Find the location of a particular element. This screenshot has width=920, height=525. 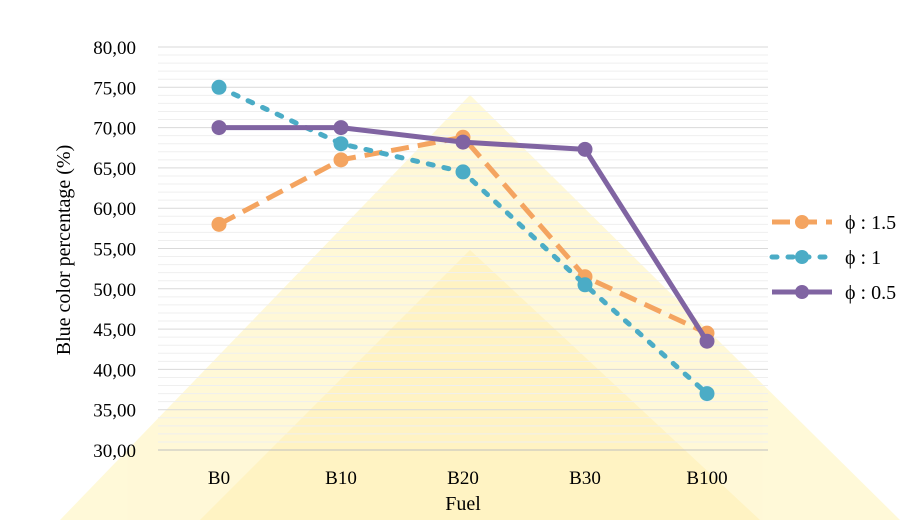

y-tick-label: 30,00 is located at coordinates (114, 451).